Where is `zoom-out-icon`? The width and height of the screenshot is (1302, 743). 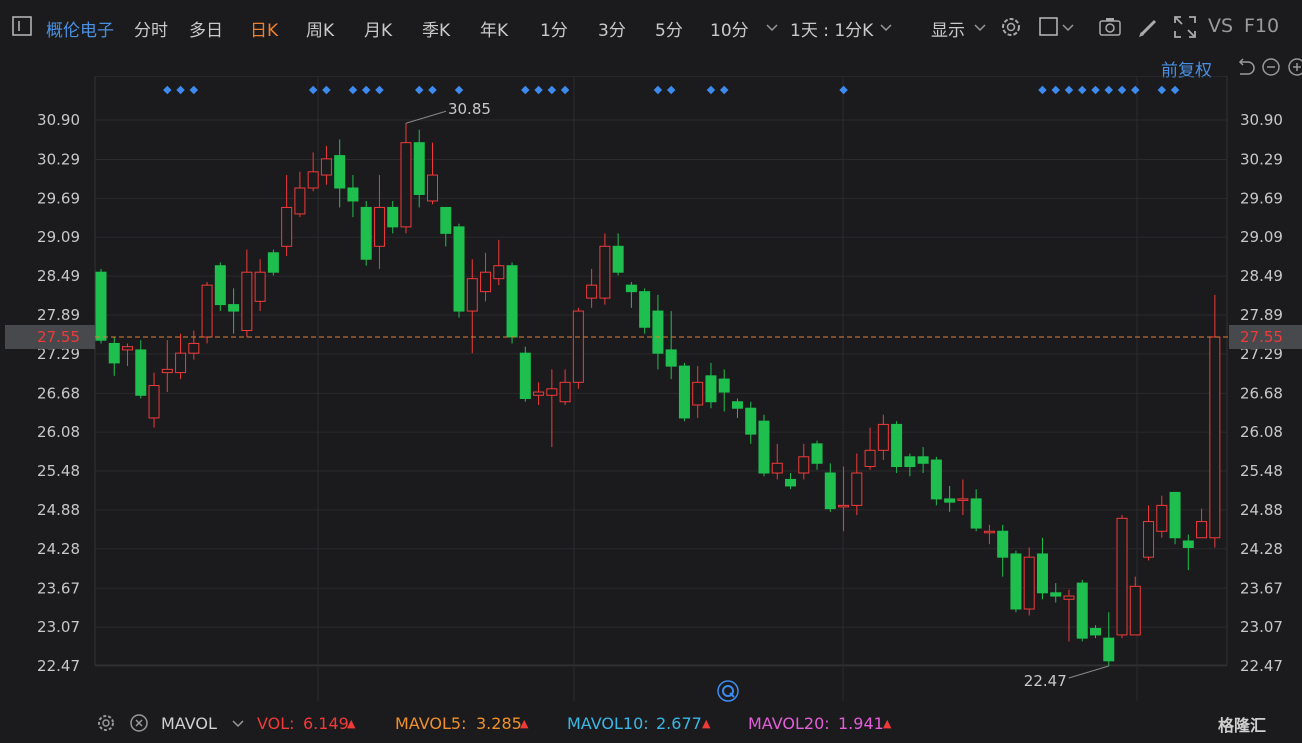
zoom-out-icon is located at coordinates (1272, 68).